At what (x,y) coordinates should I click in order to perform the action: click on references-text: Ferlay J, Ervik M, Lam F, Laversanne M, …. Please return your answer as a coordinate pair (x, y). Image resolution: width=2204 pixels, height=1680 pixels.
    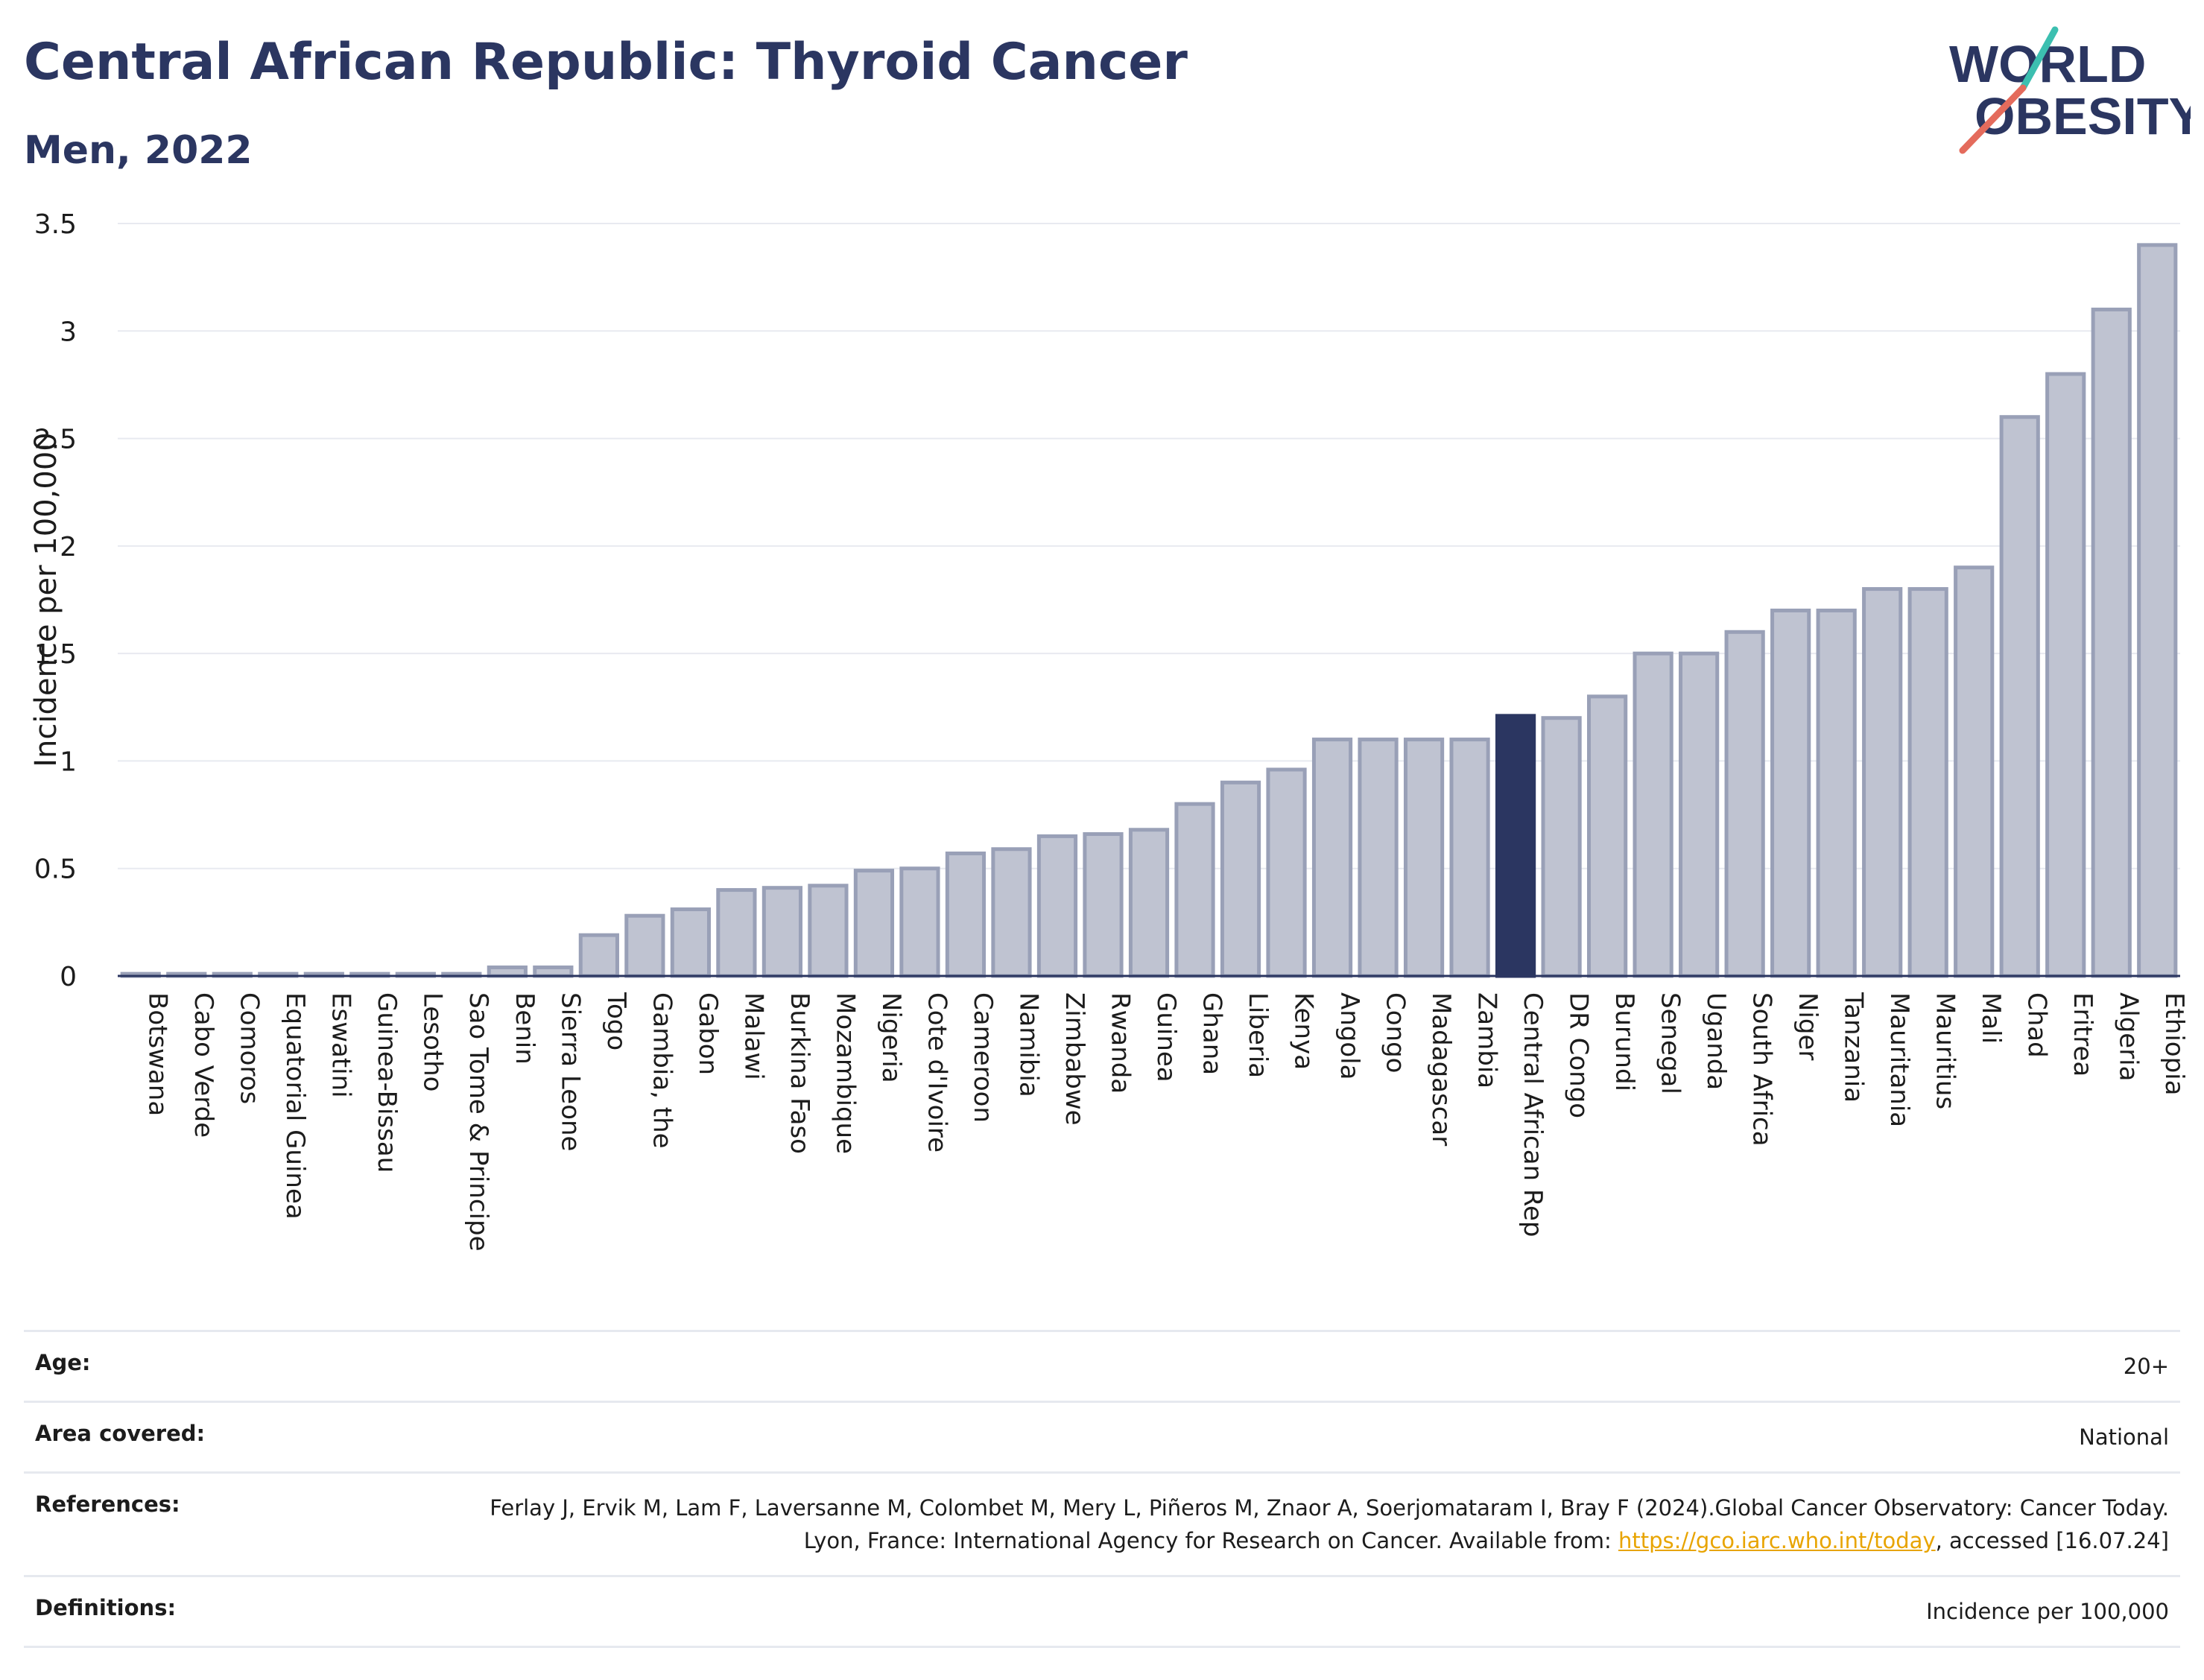
    Looking at the image, I should click on (1329, 1524).